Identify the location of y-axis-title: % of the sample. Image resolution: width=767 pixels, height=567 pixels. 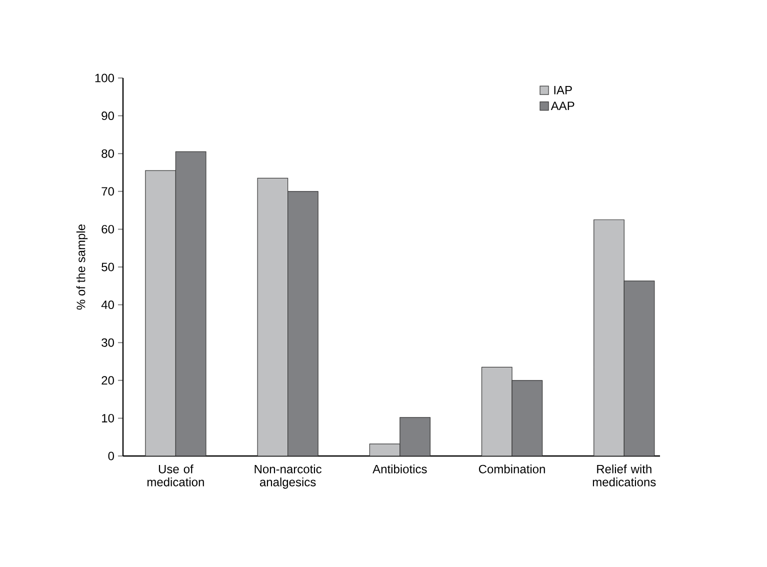
(82, 267).